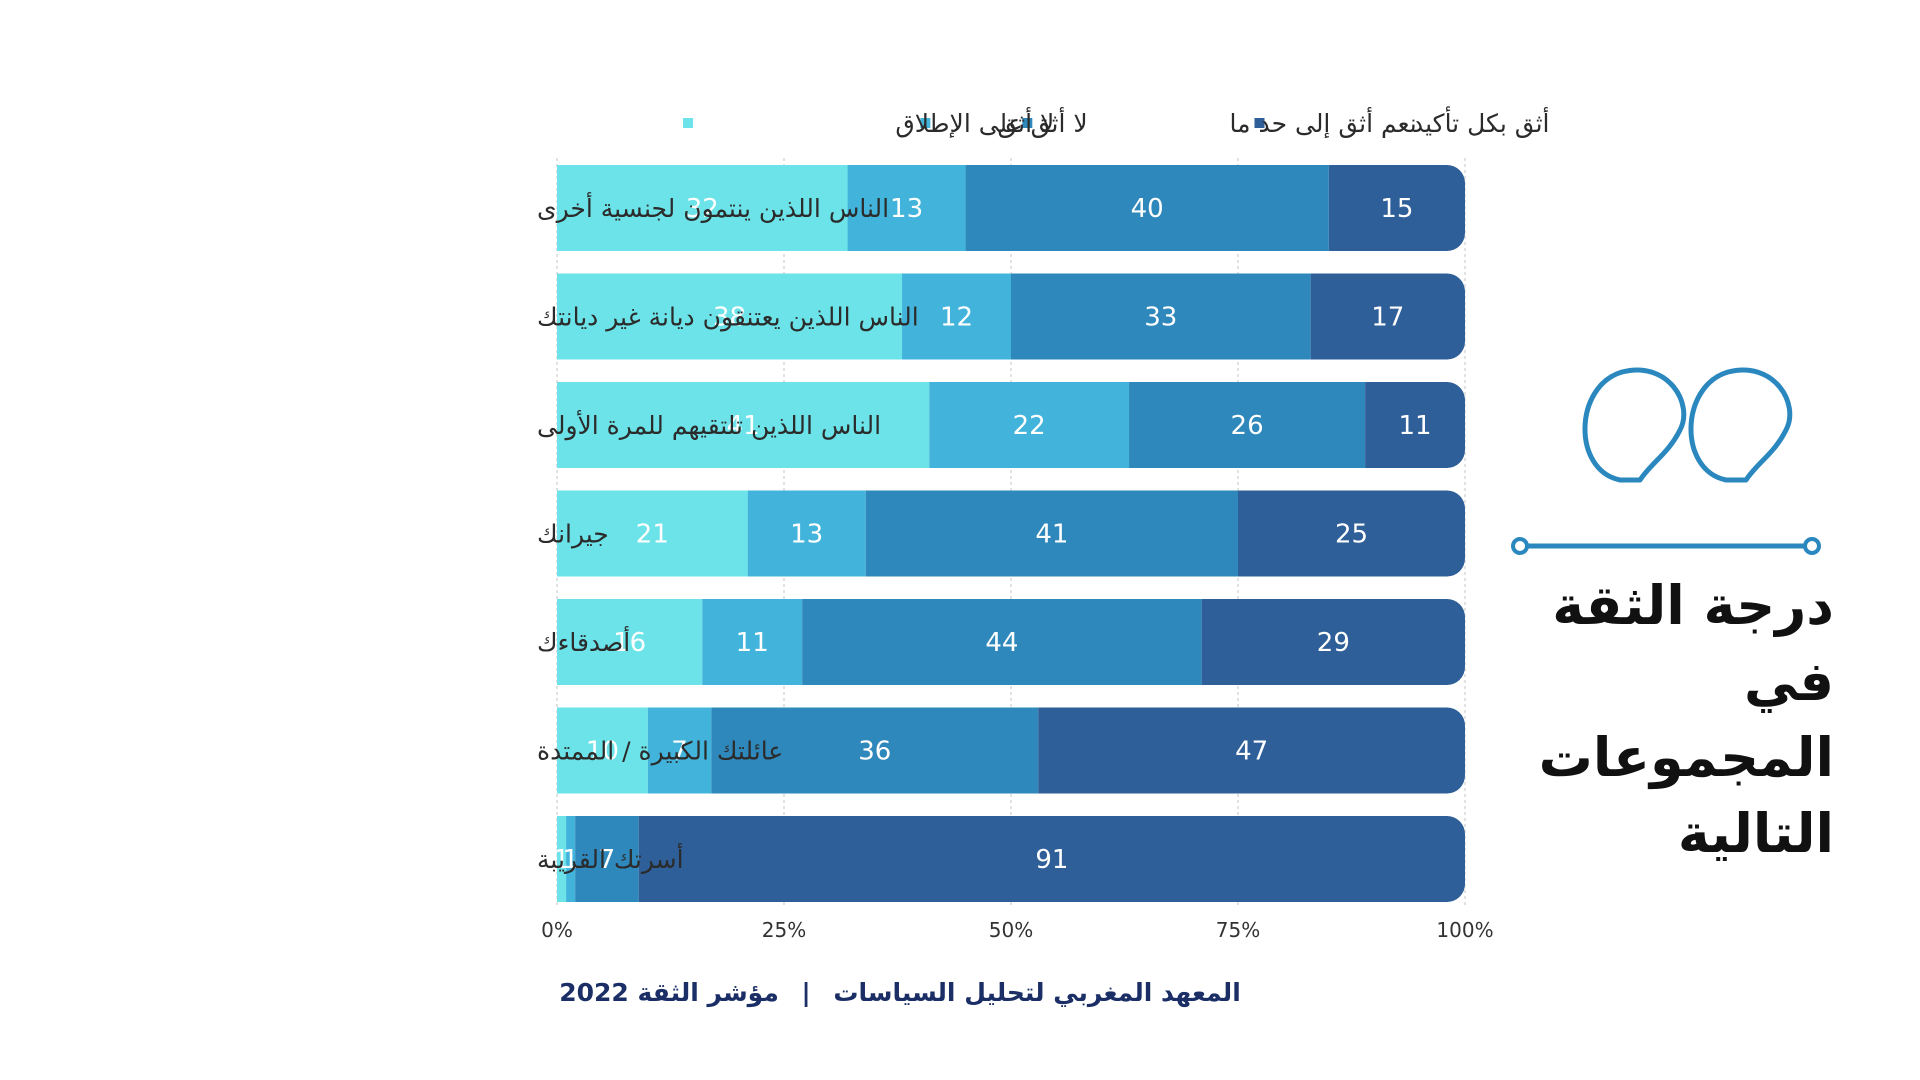 The image size is (1920, 1080). I want to click on data-label: 29, so click(1333, 643).